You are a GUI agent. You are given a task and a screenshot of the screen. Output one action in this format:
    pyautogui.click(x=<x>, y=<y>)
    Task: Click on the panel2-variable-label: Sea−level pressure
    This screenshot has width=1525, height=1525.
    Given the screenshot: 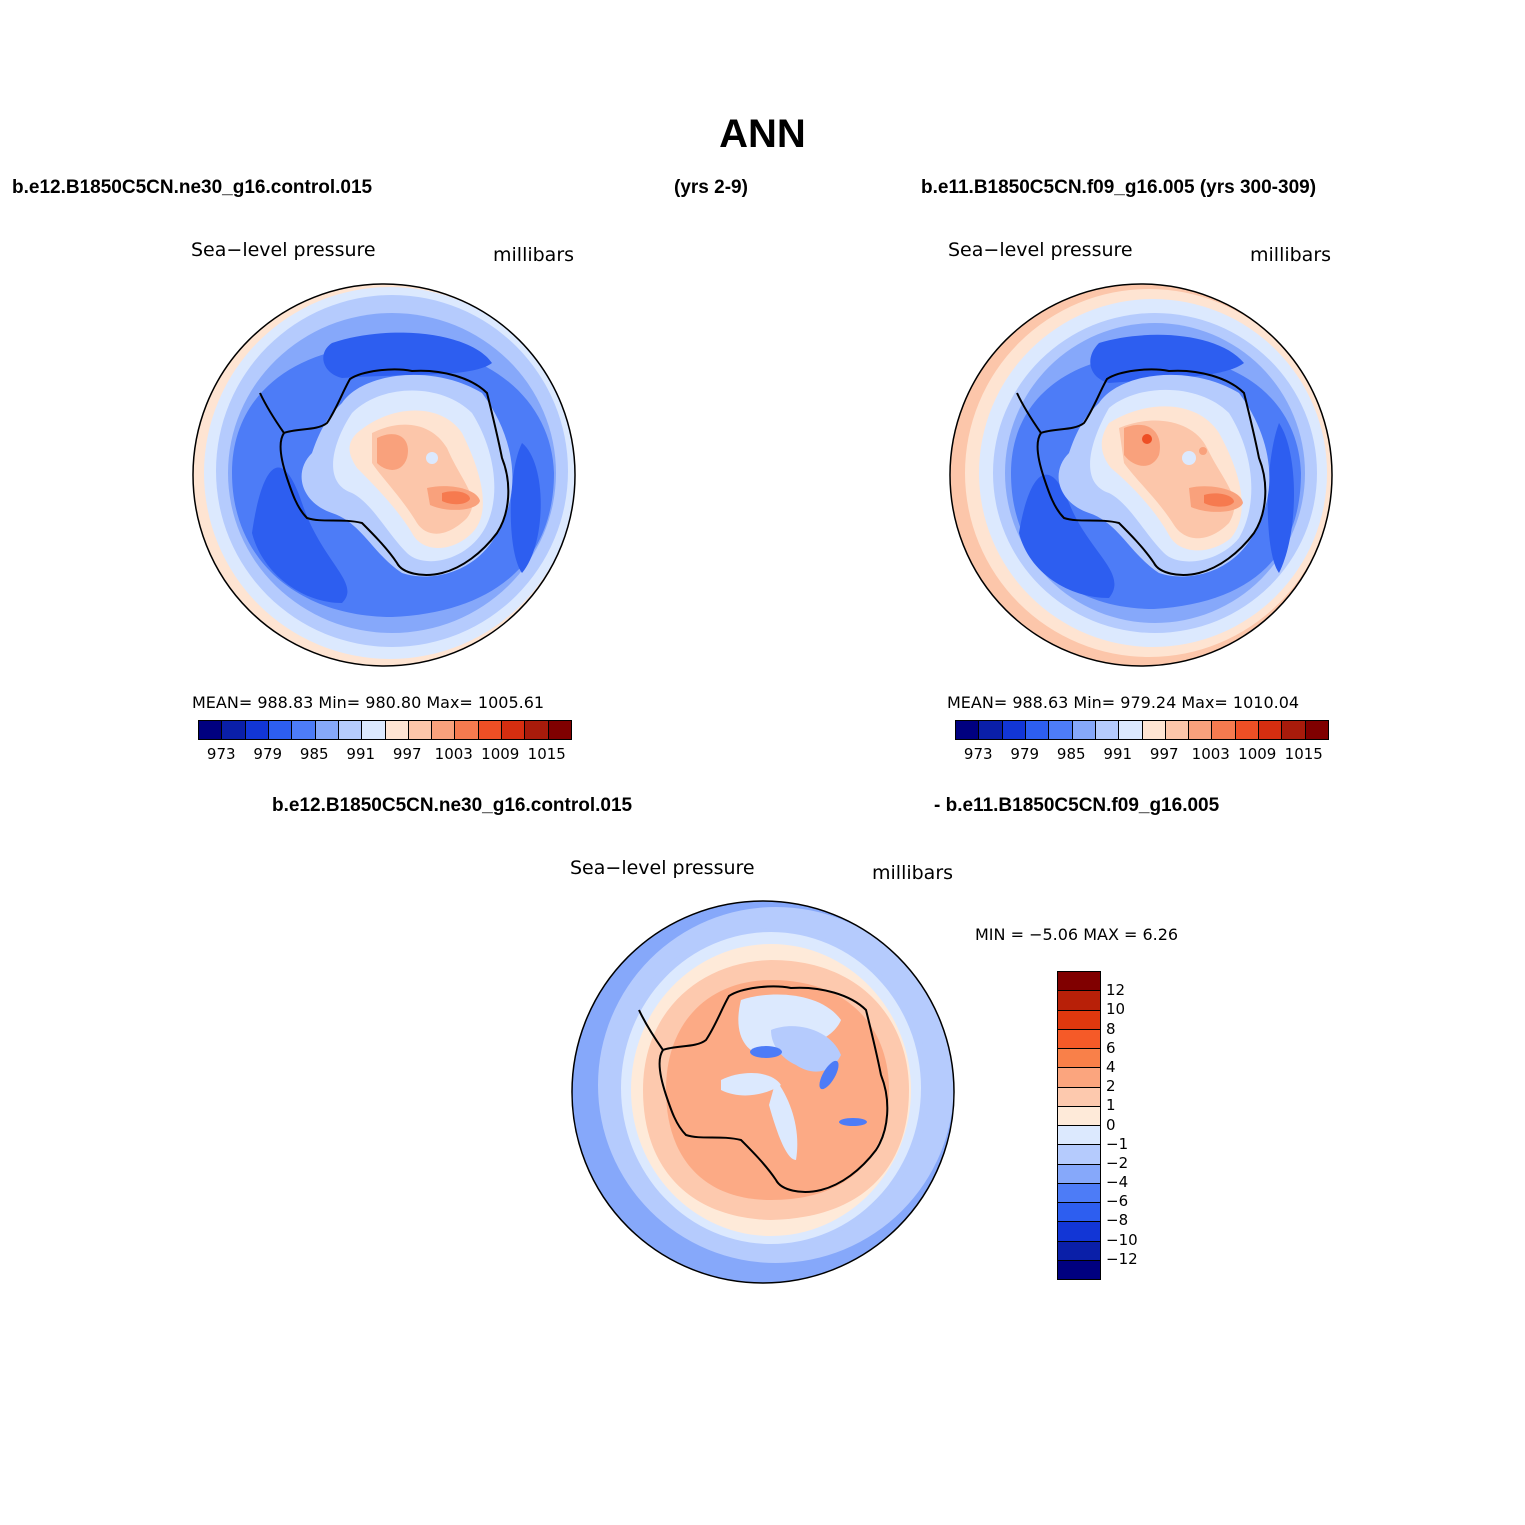 What is the action you would take?
    pyautogui.click(x=1040, y=250)
    